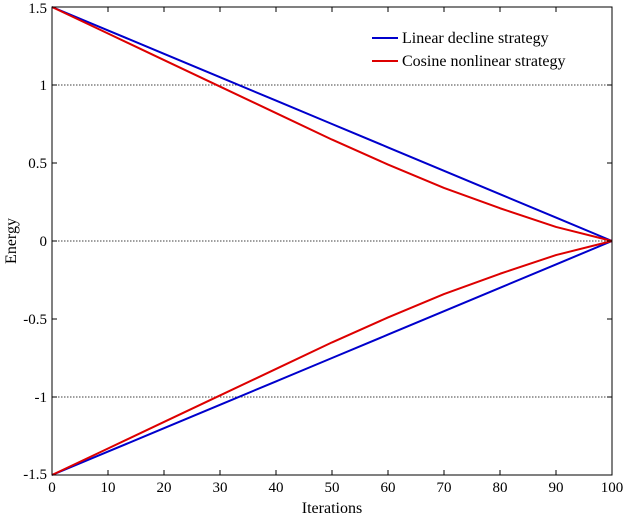 The image size is (629, 518). I want to click on y-axis-label: Energy, so click(11, 241).